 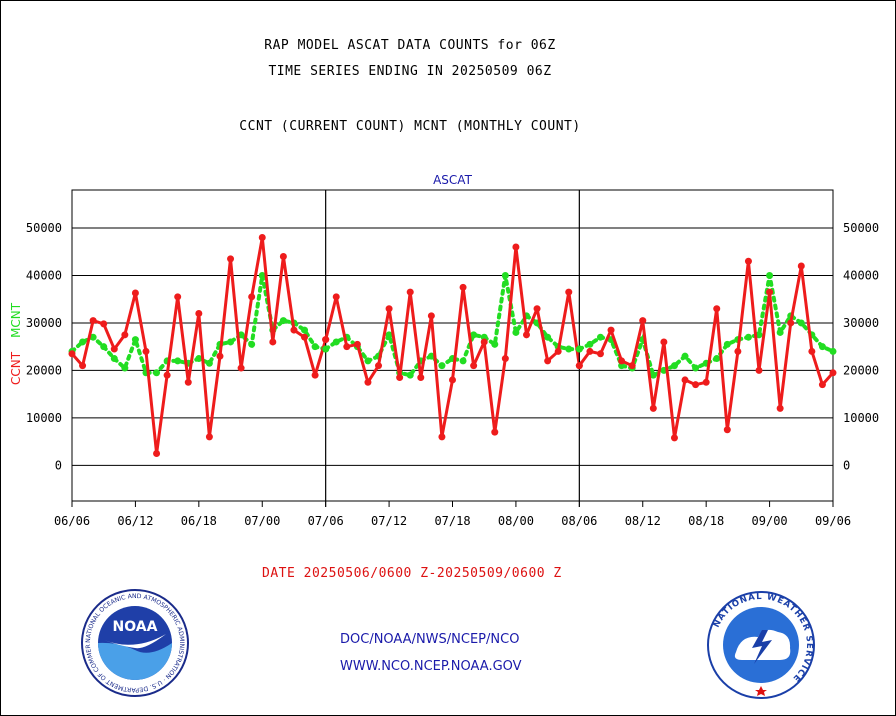 I want to click on title-line-1: RAP MODEL ASCAT DATA COUNTS for 06Z, so click(x=410, y=45).